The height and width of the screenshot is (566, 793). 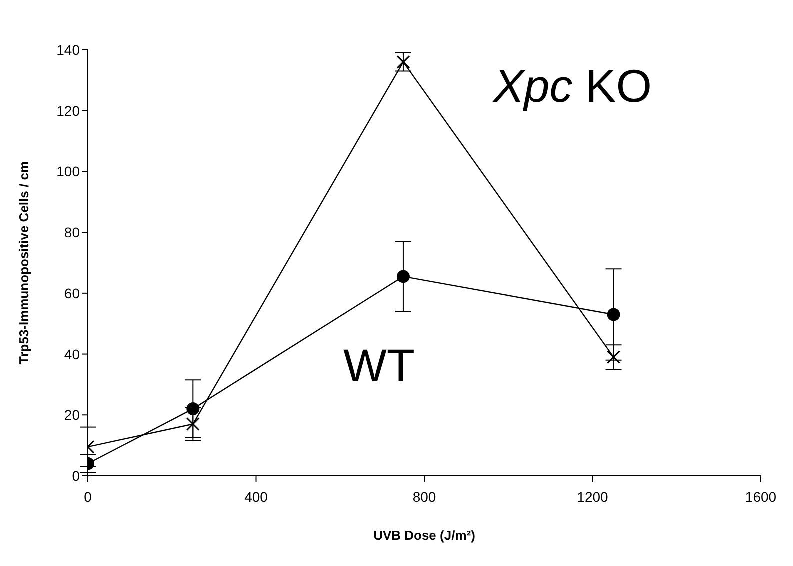 What do you see at coordinates (88, 496) in the screenshot?
I see `x-tick-label: 0` at bounding box center [88, 496].